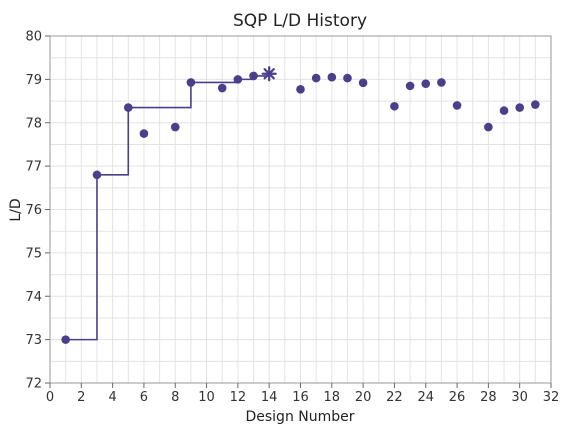 This screenshot has width=576, height=432. I want to click on x-tick-label: 8, so click(175, 397).